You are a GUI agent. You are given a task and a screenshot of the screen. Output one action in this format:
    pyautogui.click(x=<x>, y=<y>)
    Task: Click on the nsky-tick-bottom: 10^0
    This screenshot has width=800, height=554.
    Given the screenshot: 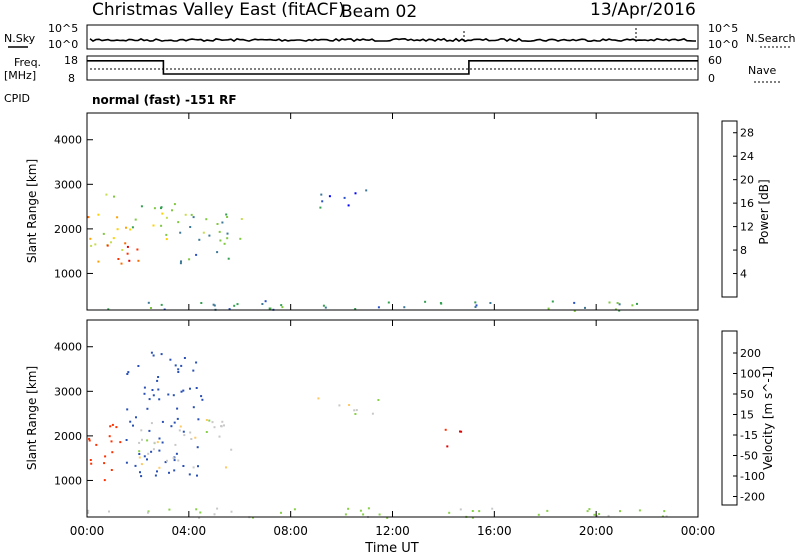 What is the action you would take?
    pyautogui.click(x=63, y=44)
    